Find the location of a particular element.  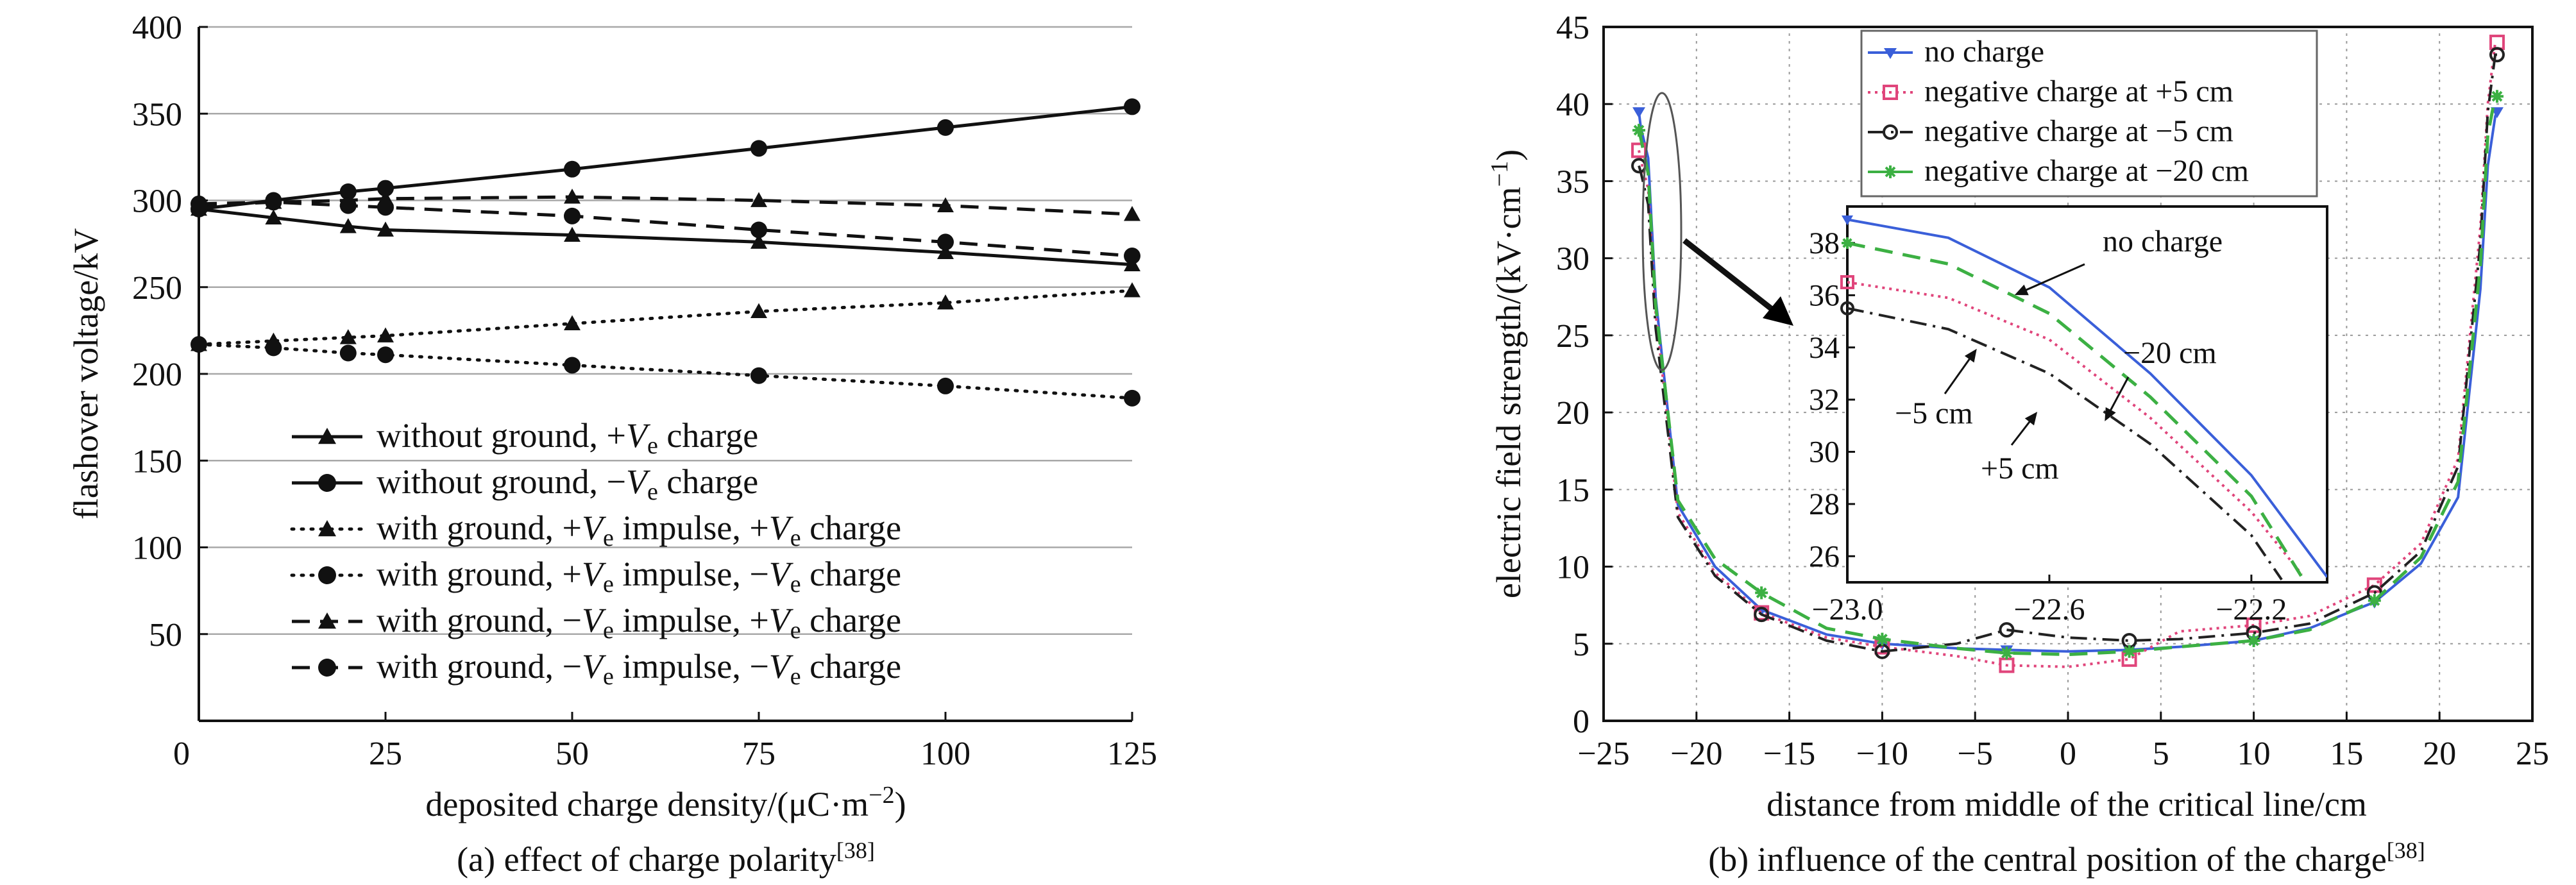

y-tick-label-b: 15 is located at coordinates (1572, 490).